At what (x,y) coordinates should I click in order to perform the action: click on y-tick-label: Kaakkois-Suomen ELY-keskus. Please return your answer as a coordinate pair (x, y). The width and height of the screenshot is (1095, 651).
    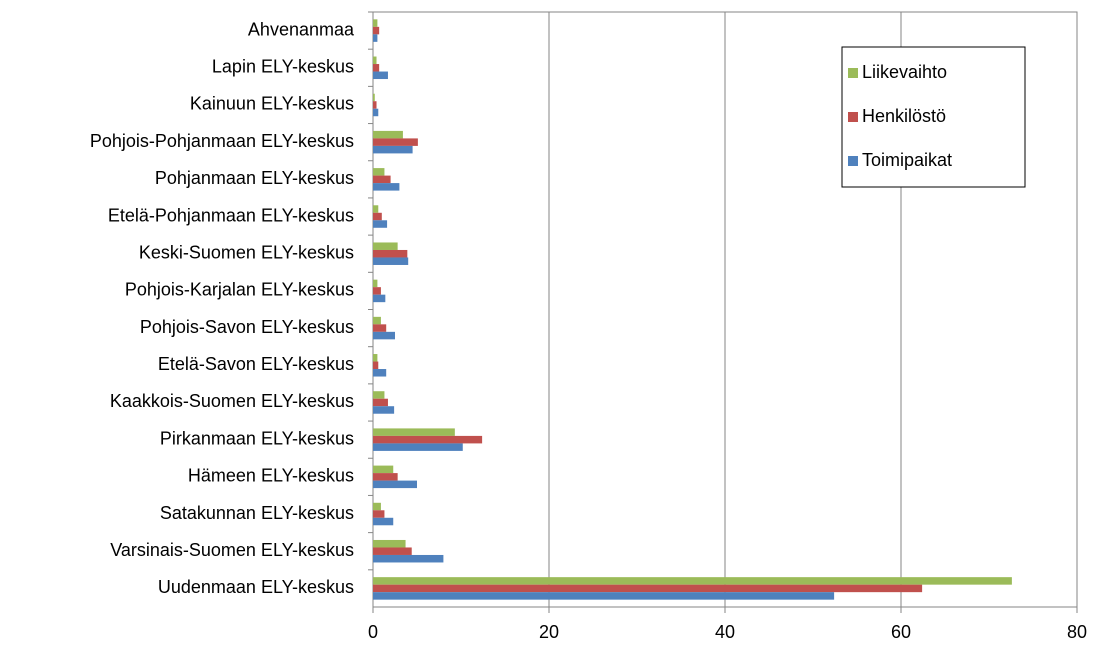
    Looking at the image, I should click on (232, 401).